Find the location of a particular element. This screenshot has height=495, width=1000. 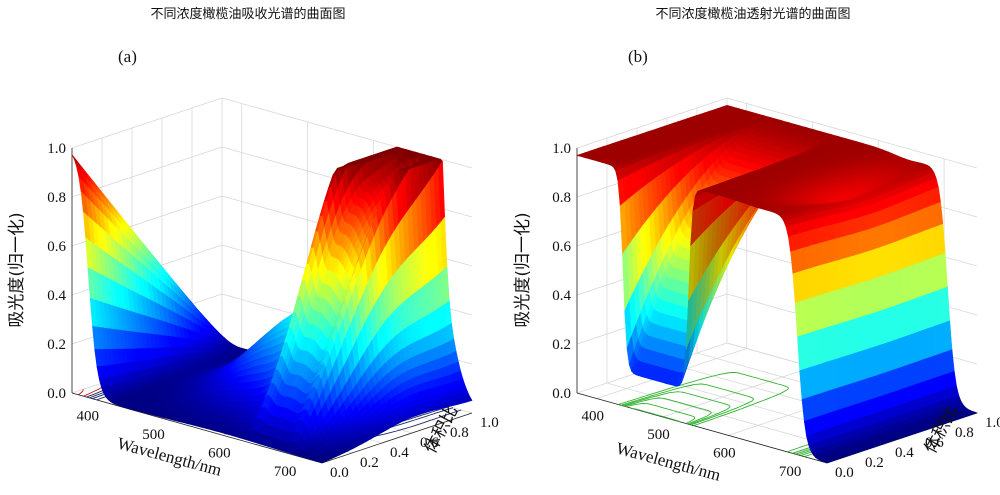

z-tick-label: 1.0 is located at coordinates (56, 149).